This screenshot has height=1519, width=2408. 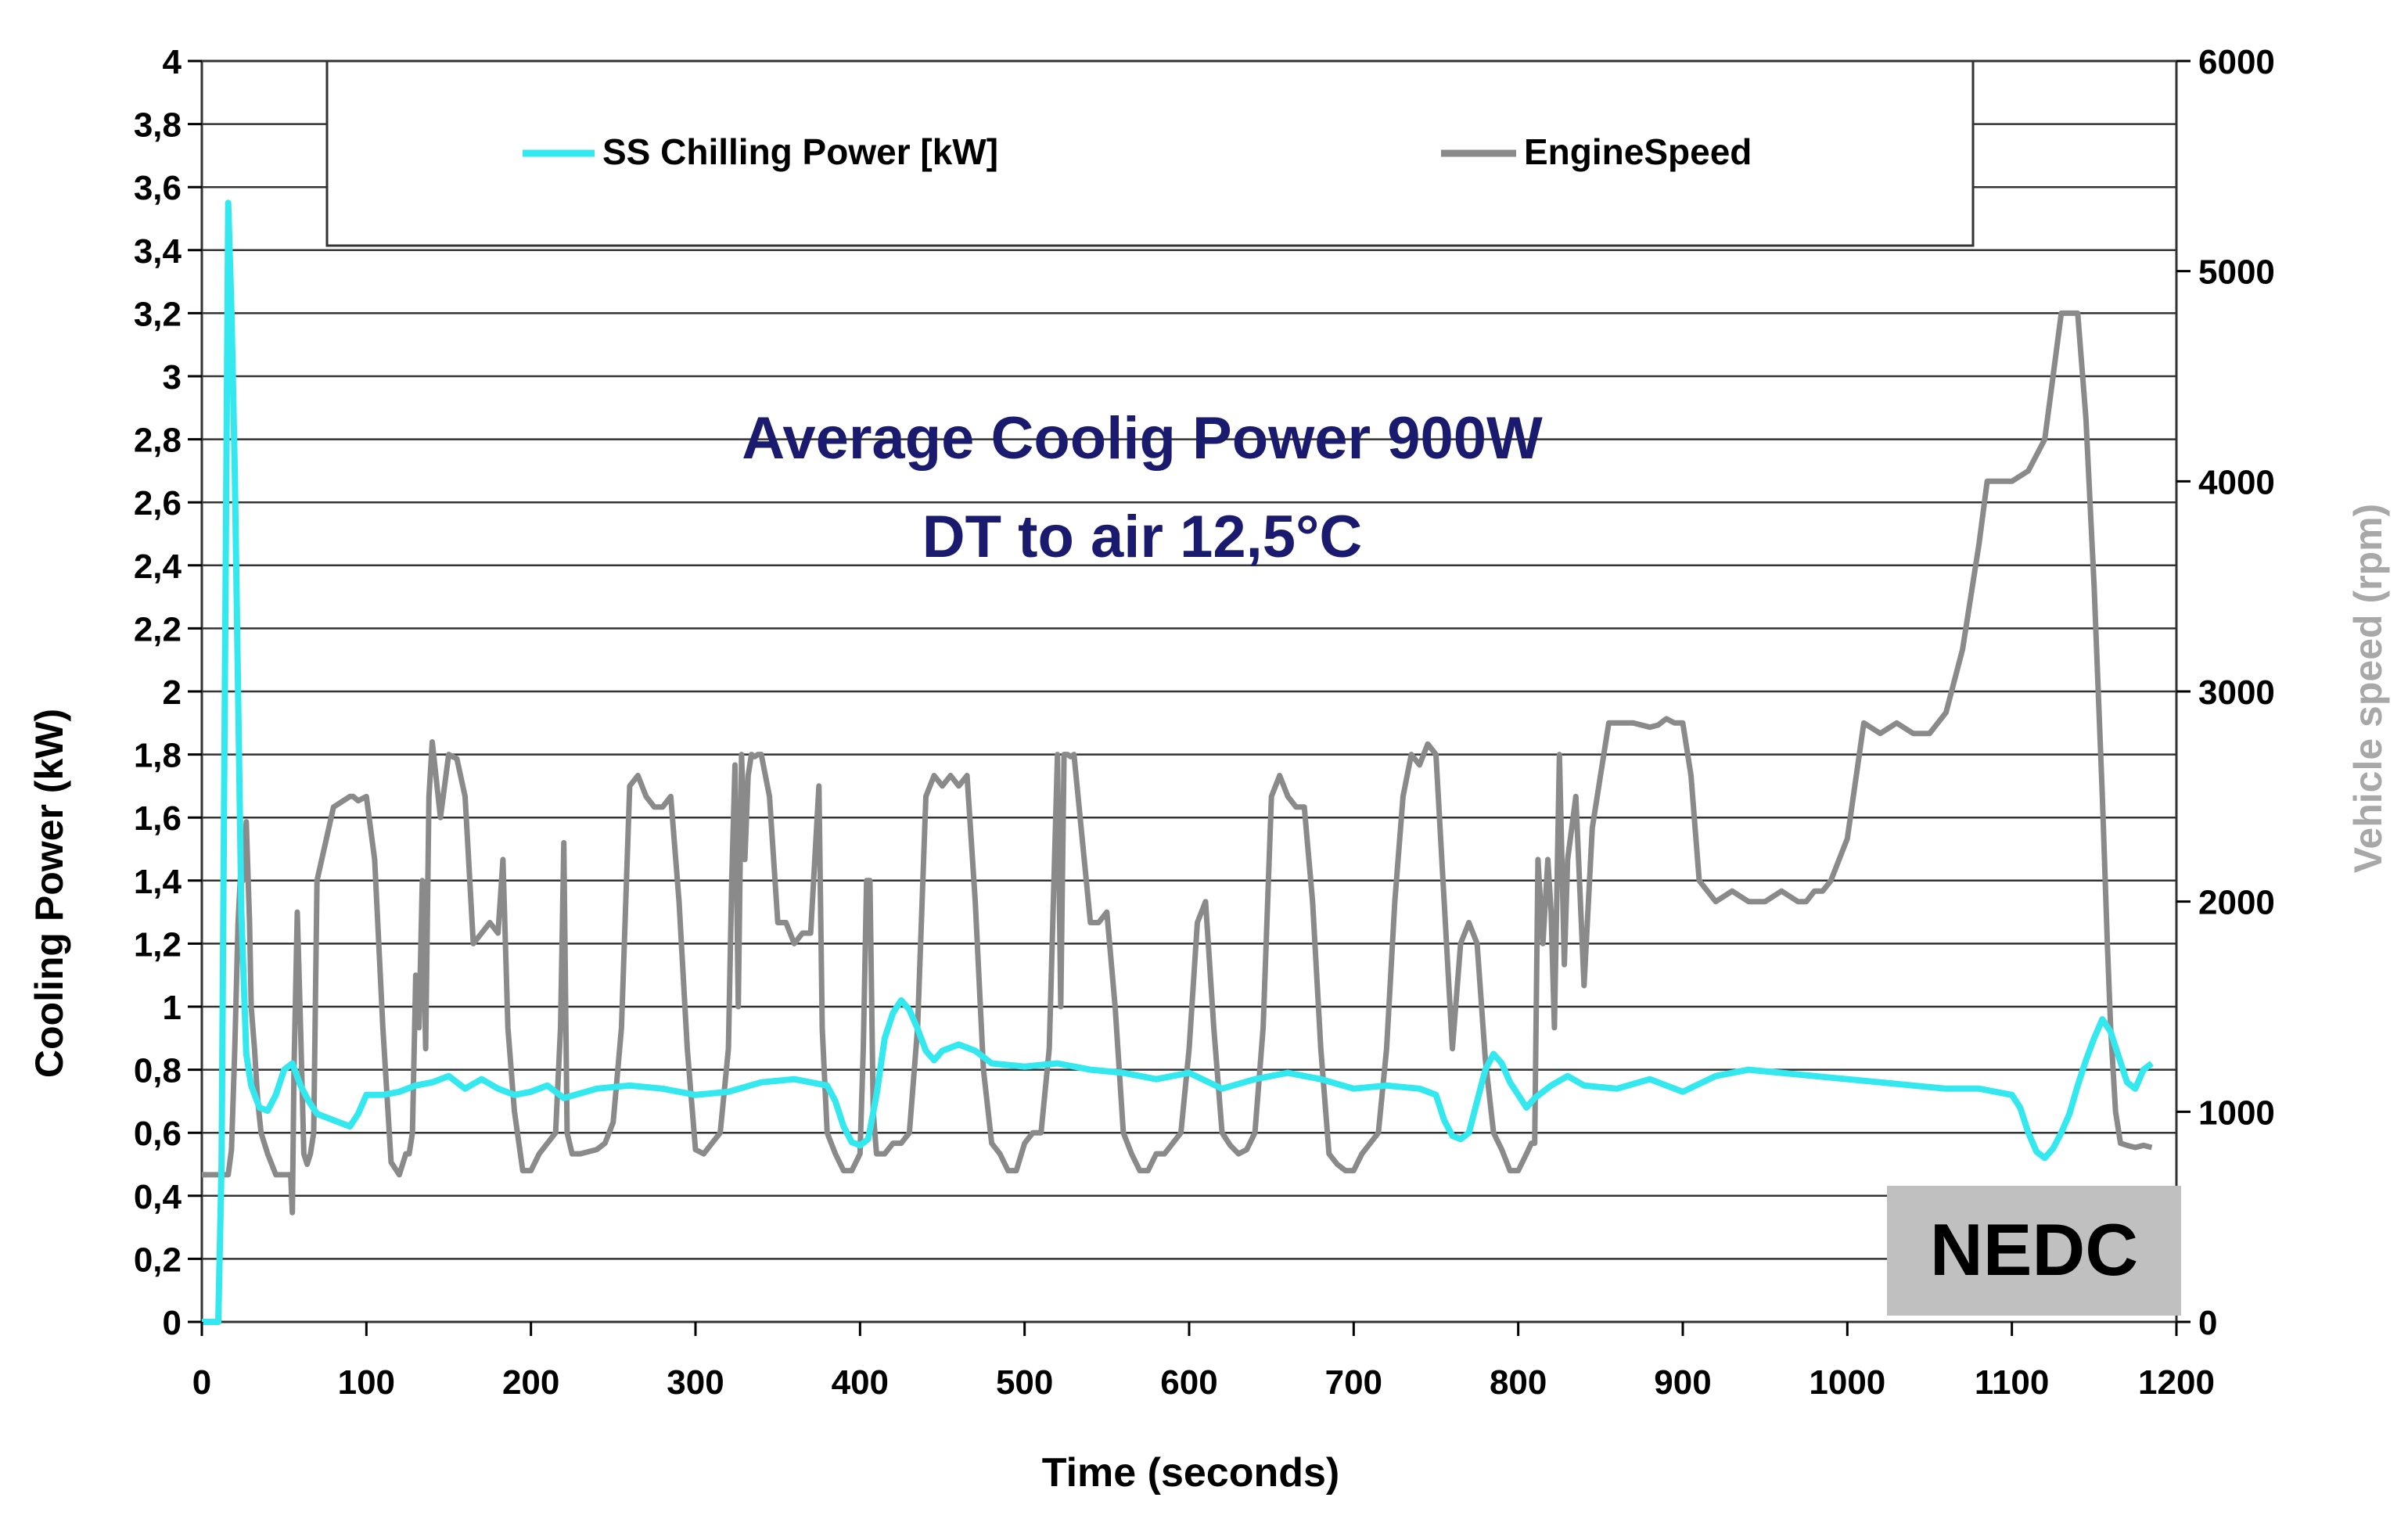 What do you see at coordinates (695, 1382) in the screenshot?
I see `x-tick-label-3: 300` at bounding box center [695, 1382].